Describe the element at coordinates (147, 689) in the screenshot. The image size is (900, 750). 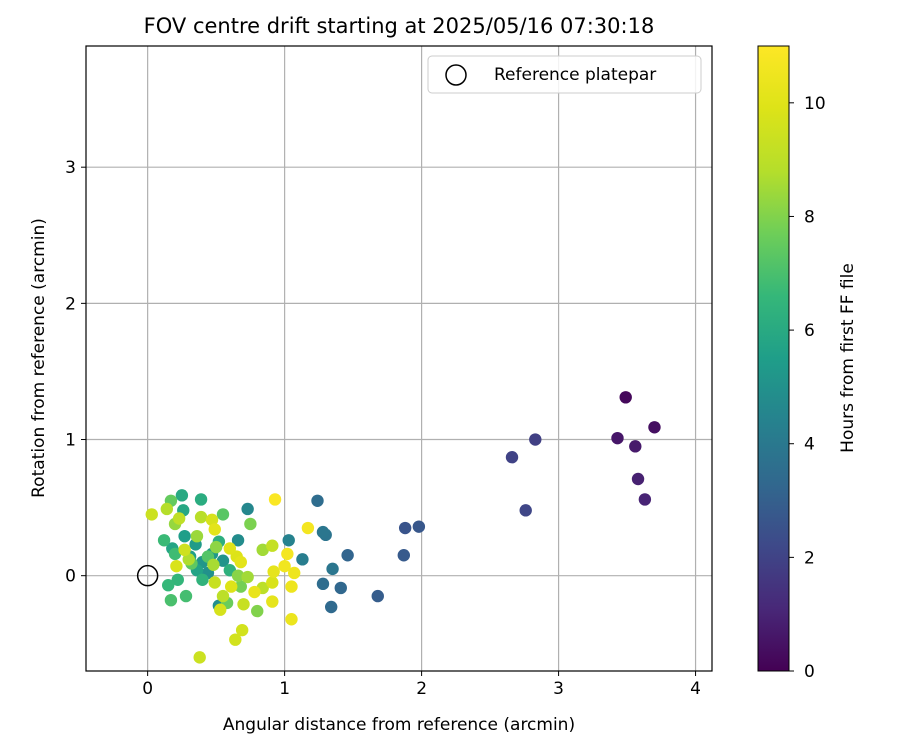
I see `x-tick-label: 0` at that location.